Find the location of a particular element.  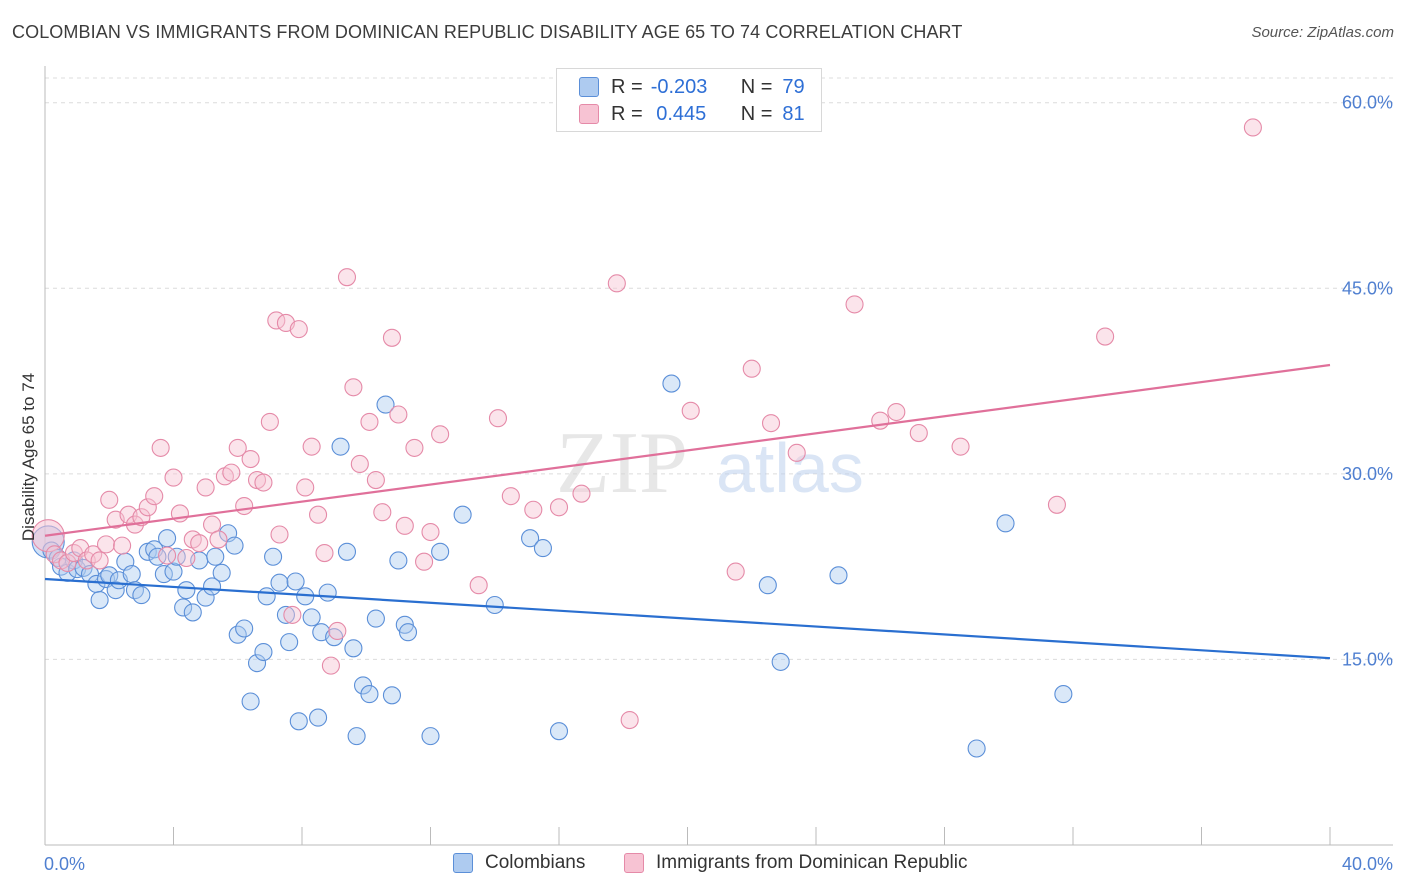

y-tick-label: 60.0% is located at coordinates (1367, 103).